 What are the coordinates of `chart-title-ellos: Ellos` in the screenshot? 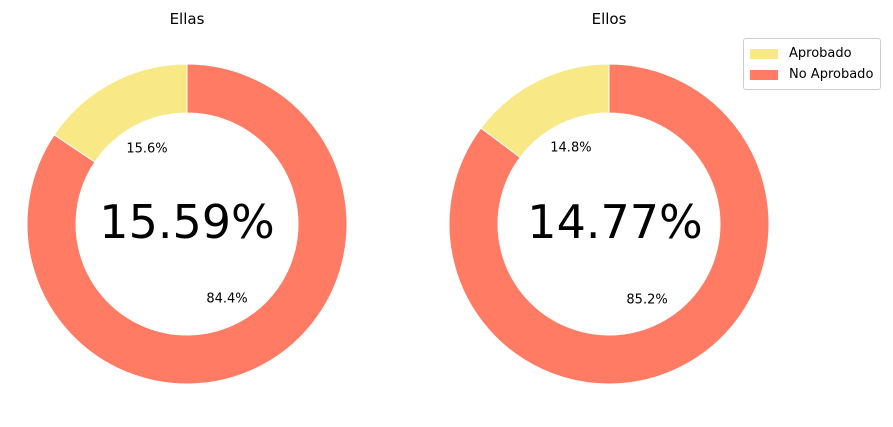 It's located at (609, 19).